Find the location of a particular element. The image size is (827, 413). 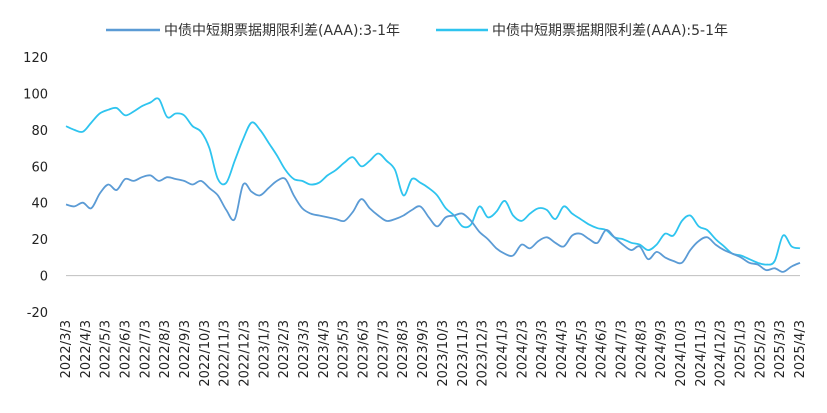

y-tick-label: 60 is located at coordinates (39, 167).